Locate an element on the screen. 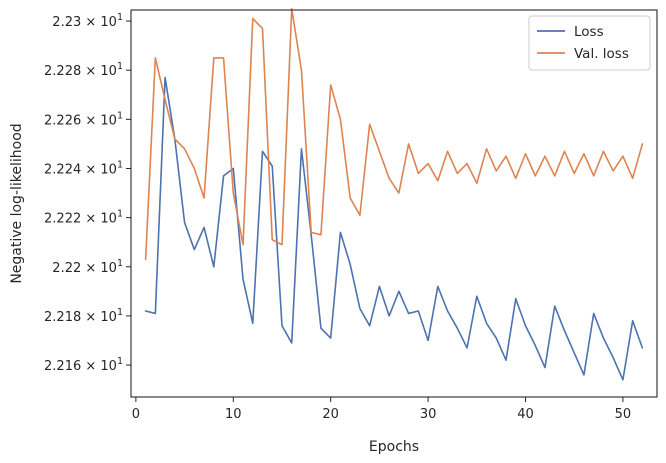 Image resolution: width=666 pixels, height=463 pixels. y-tick-label: 2.22 × 10¹ is located at coordinates (87, 267).